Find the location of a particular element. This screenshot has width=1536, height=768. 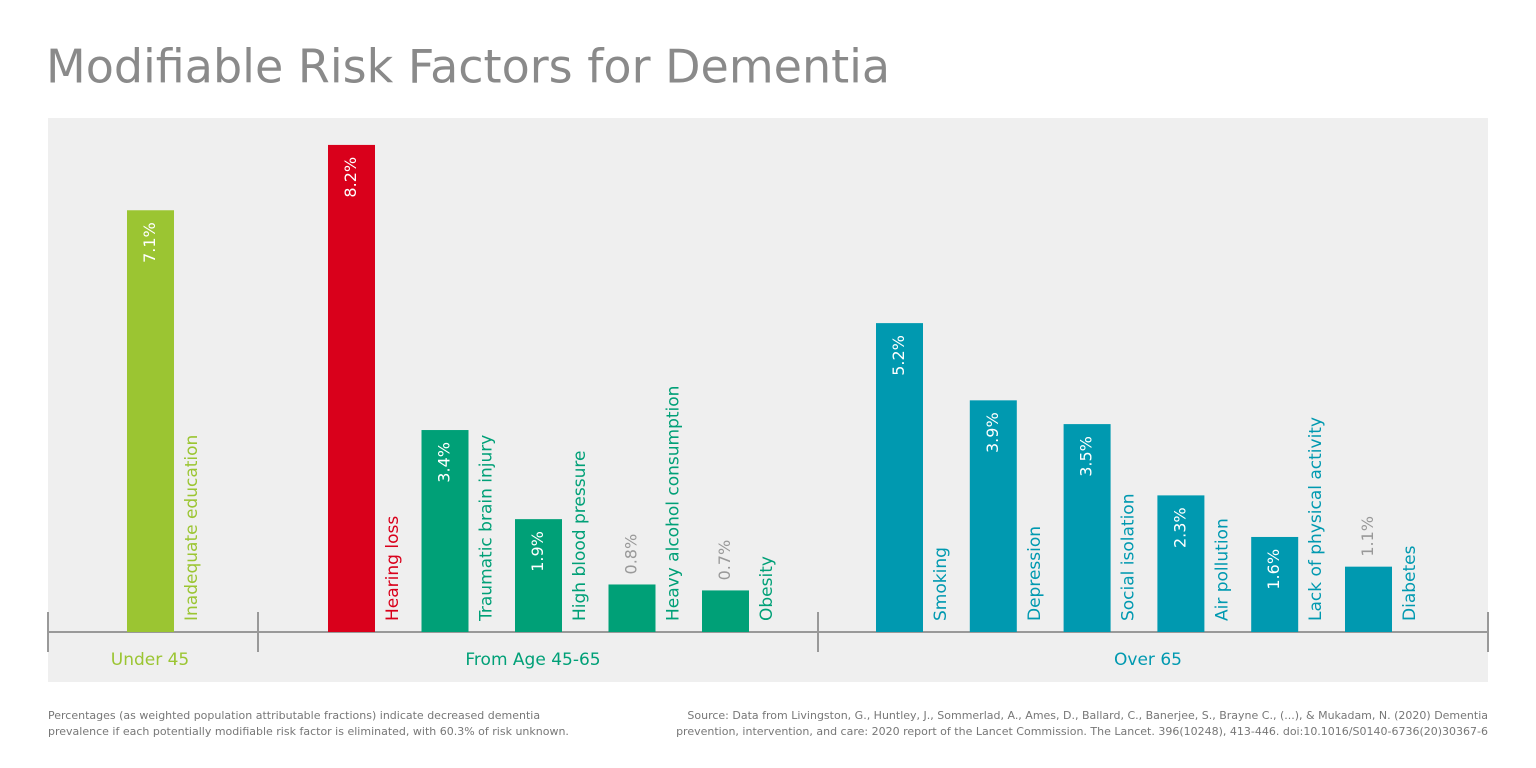

value-label: 2.3% is located at coordinates (1179, 527).